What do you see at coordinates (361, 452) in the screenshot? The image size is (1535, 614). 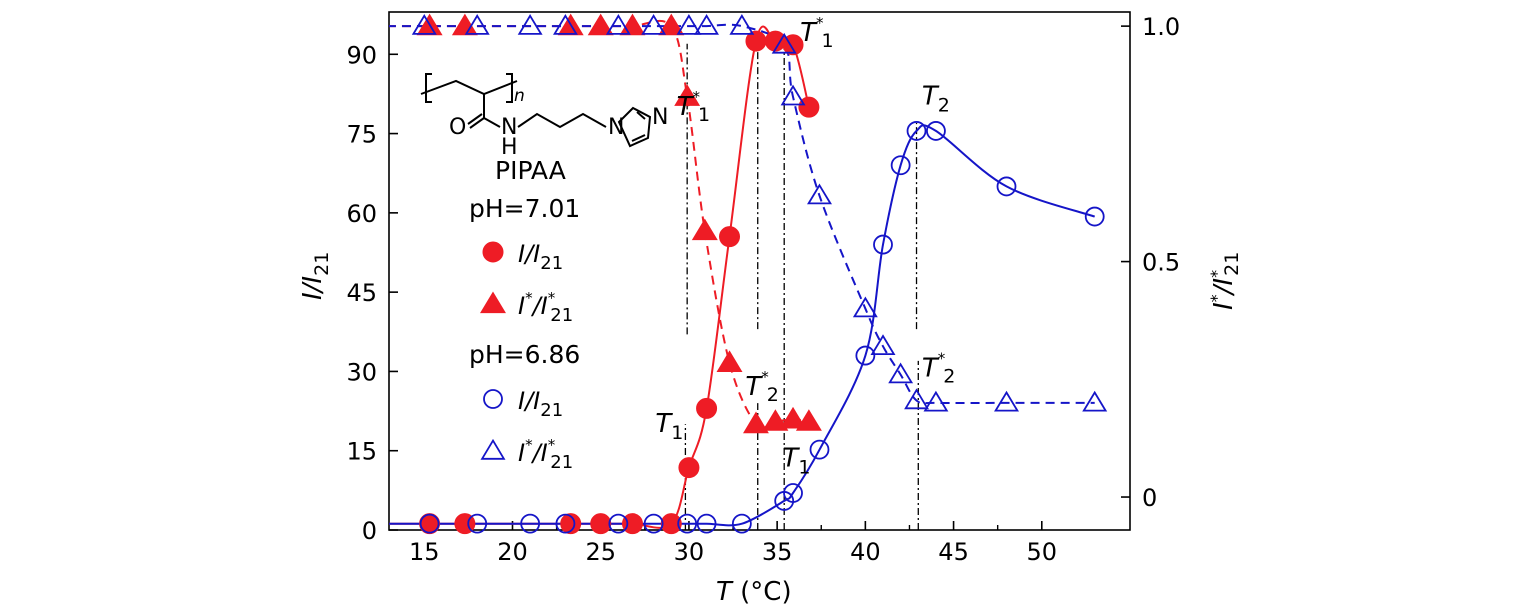 I see `y-left-tick-label-1: 15` at bounding box center [361, 452].